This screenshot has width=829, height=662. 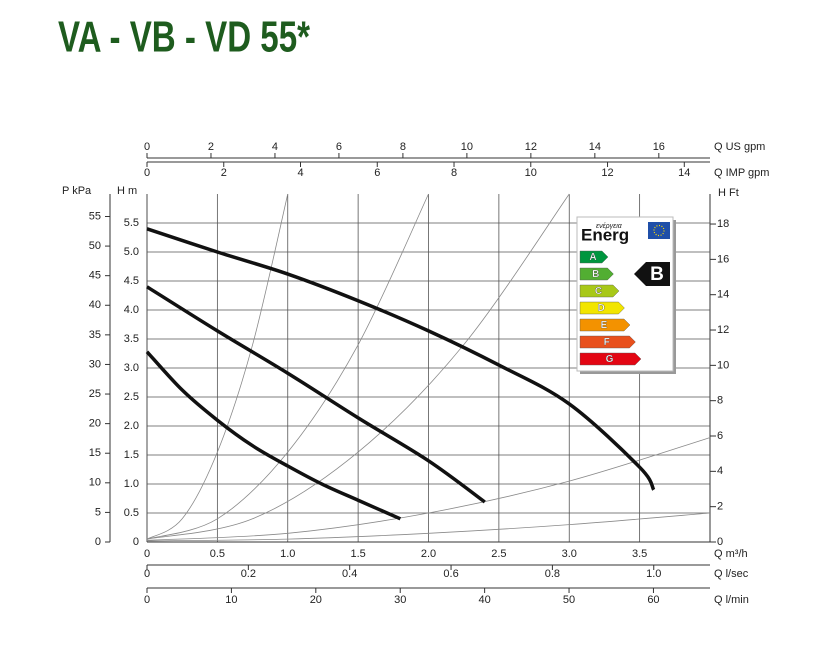 What do you see at coordinates (131, 281) in the screenshot?
I see `y-tick-label: 4.5` at bounding box center [131, 281].